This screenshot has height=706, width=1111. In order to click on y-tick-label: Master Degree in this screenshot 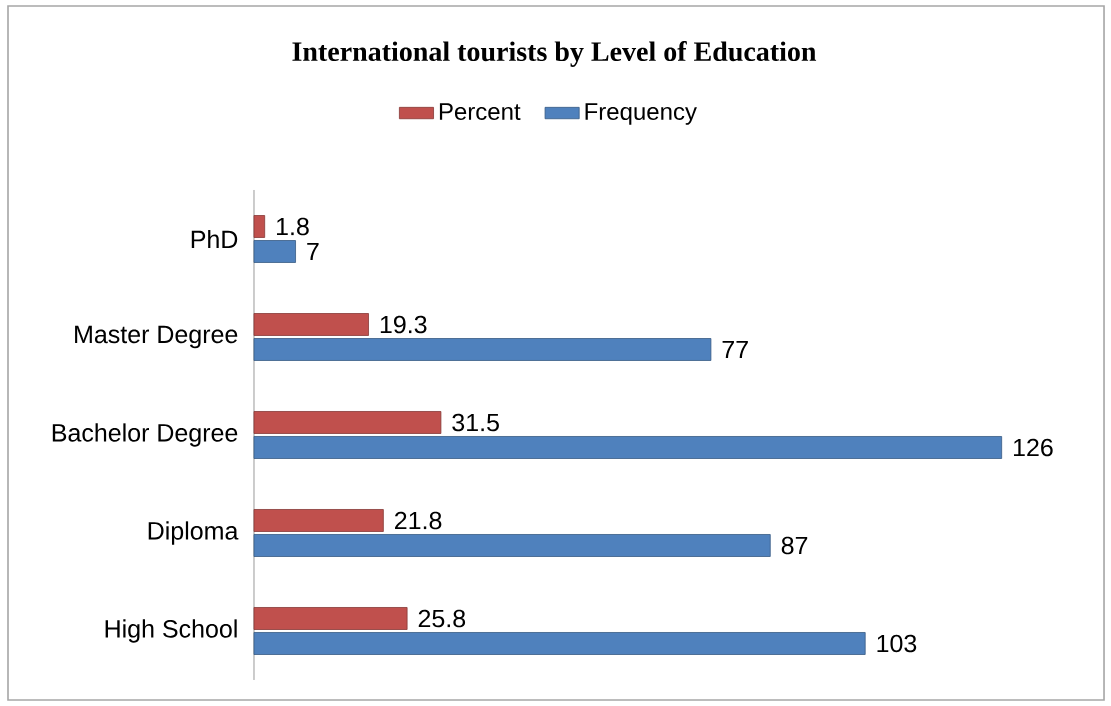, I will do `click(156, 337)`.